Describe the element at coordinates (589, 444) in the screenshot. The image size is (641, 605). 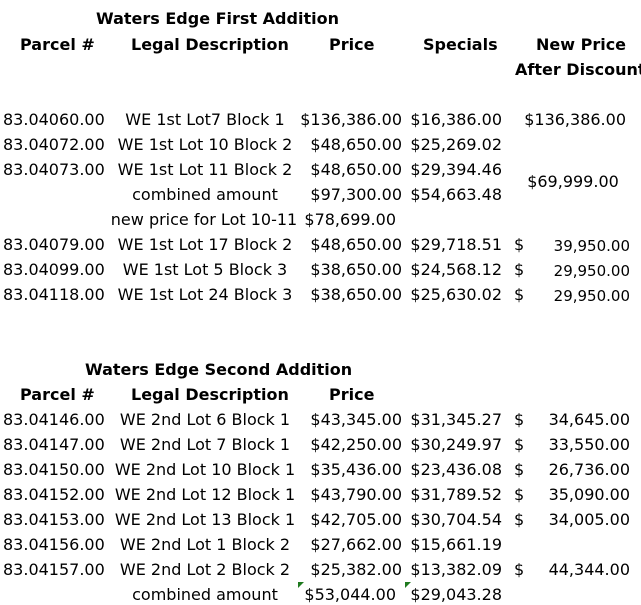
I see `cell-new-price: 33,550.00` at that location.